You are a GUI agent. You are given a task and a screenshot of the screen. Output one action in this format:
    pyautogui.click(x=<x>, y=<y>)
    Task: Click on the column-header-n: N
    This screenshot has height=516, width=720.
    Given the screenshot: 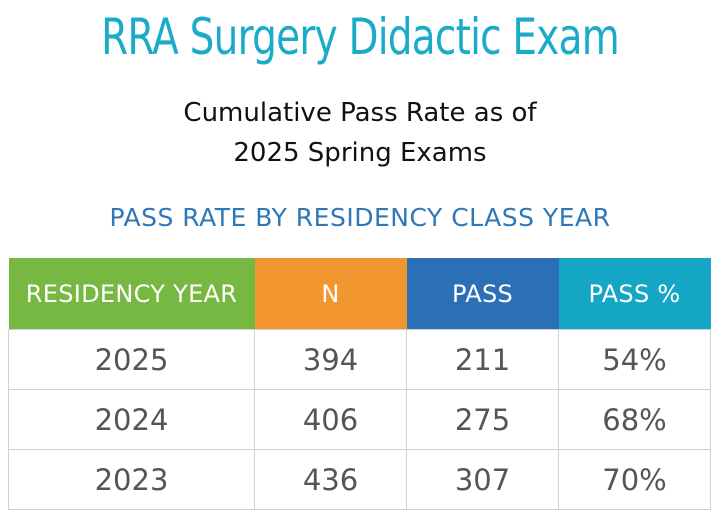 What is the action you would take?
    pyautogui.click(x=330, y=294)
    